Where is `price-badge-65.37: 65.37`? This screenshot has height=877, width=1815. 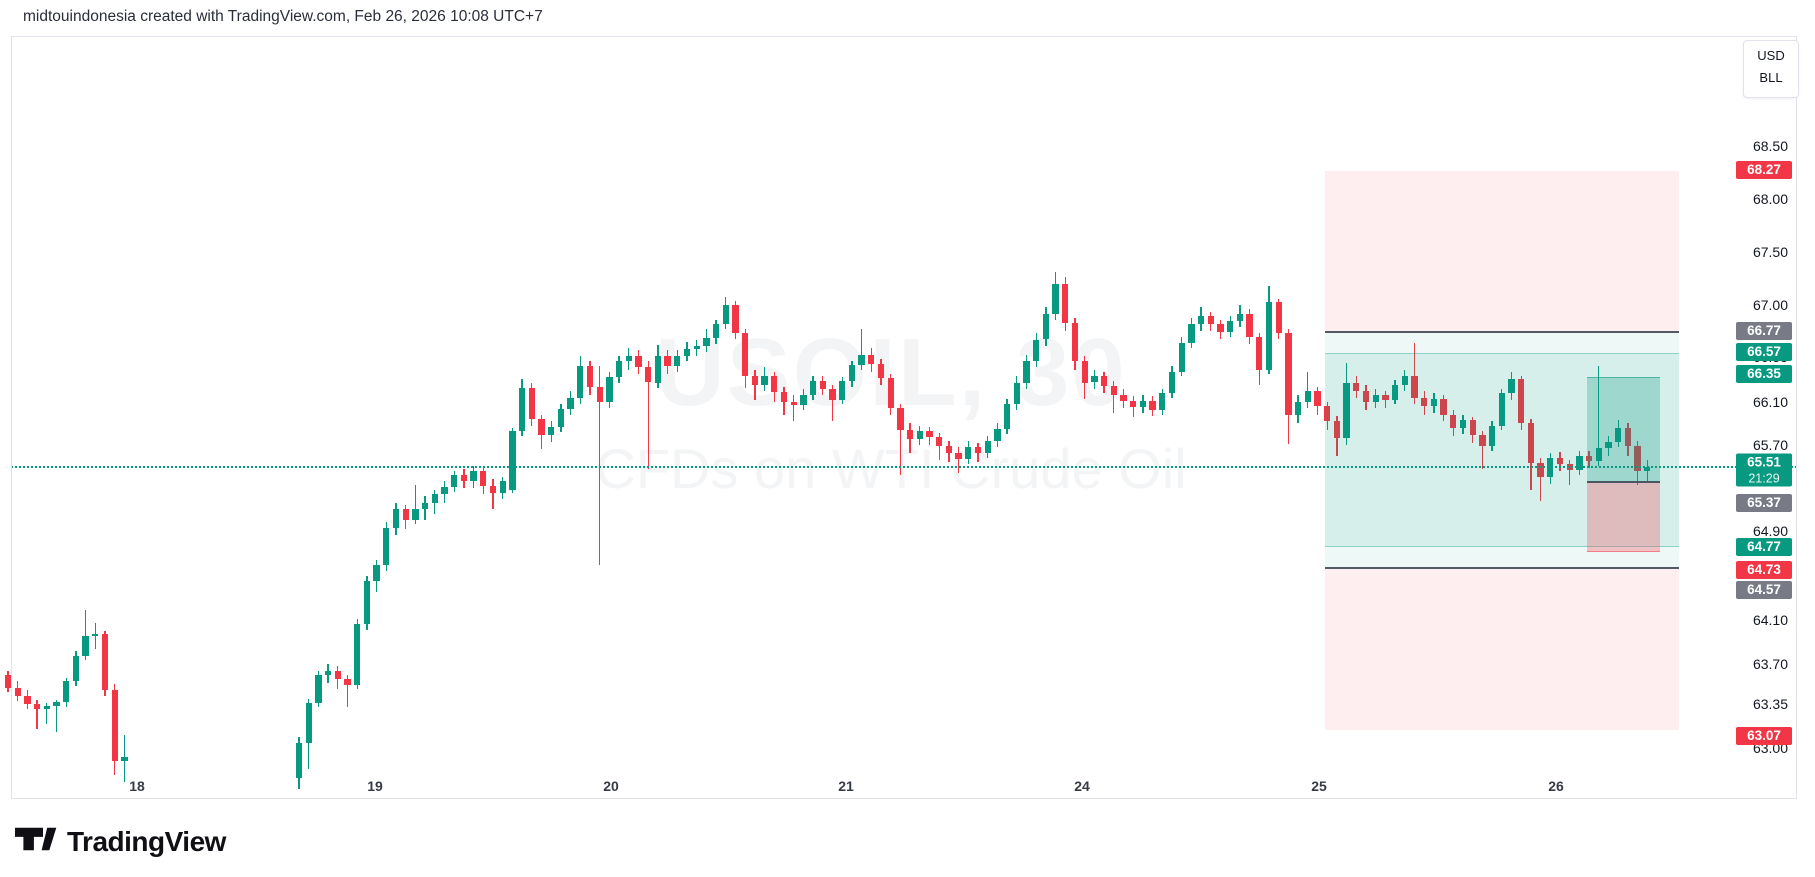
price-badge-65.37: 65.37 is located at coordinates (1764, 503).